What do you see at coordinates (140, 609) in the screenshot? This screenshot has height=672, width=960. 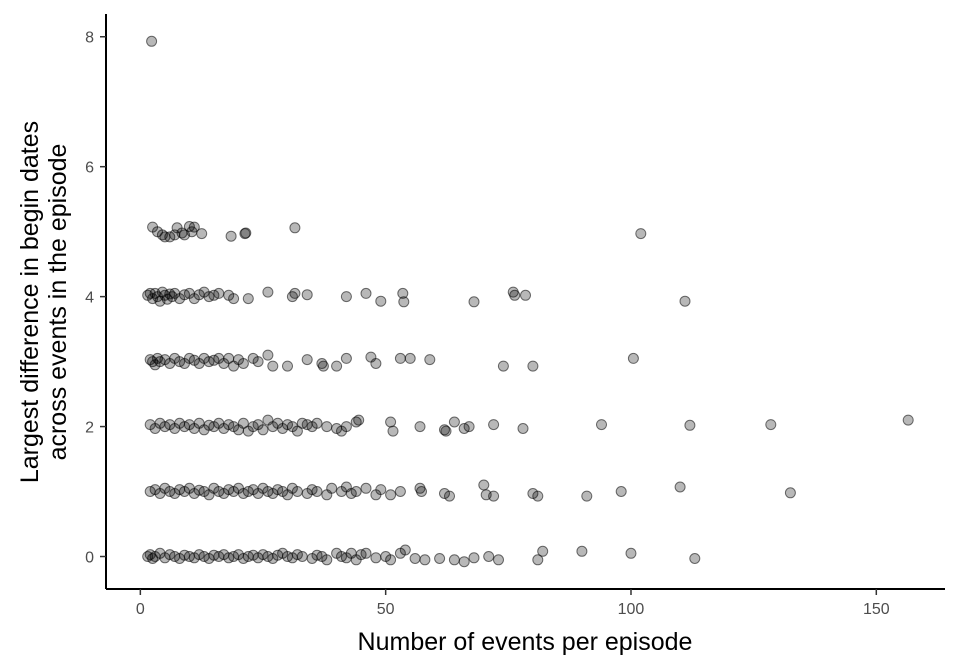 I see `x-tick-label: 0` at bounding box center [140, 609].